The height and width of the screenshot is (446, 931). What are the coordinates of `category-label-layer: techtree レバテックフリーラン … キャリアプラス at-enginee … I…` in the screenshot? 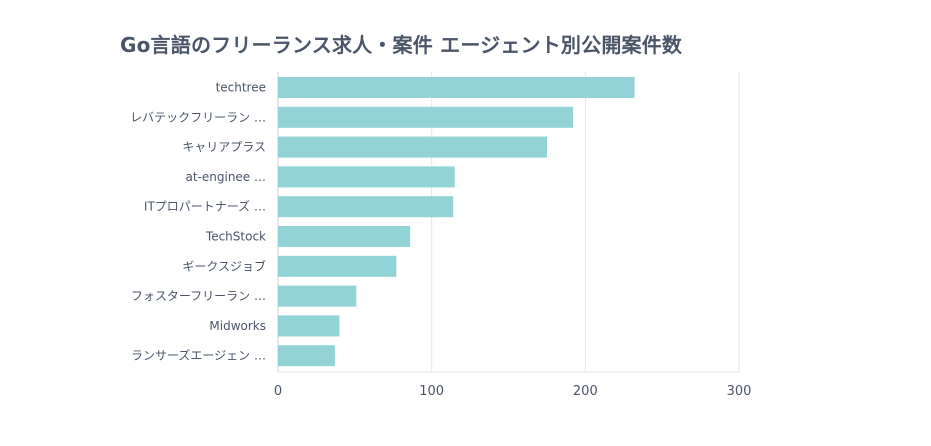 It's located at (198, 222).